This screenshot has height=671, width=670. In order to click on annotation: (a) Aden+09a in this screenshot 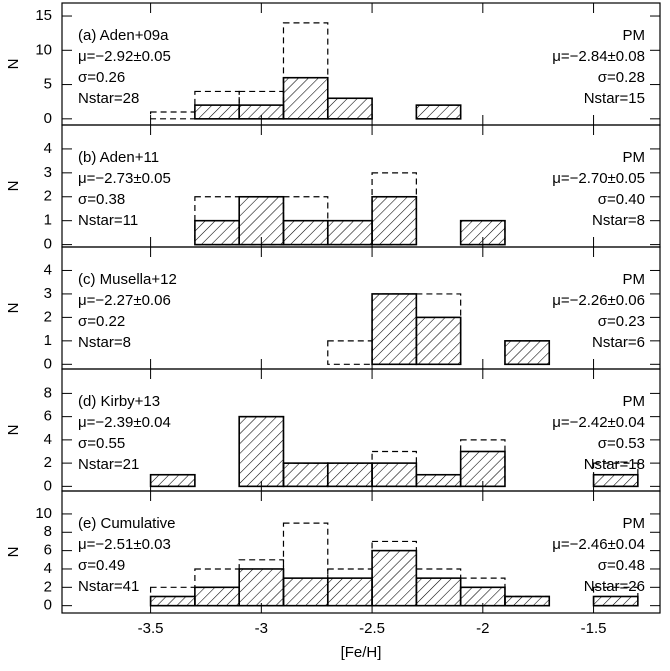, I will do `click(123, 35)`.